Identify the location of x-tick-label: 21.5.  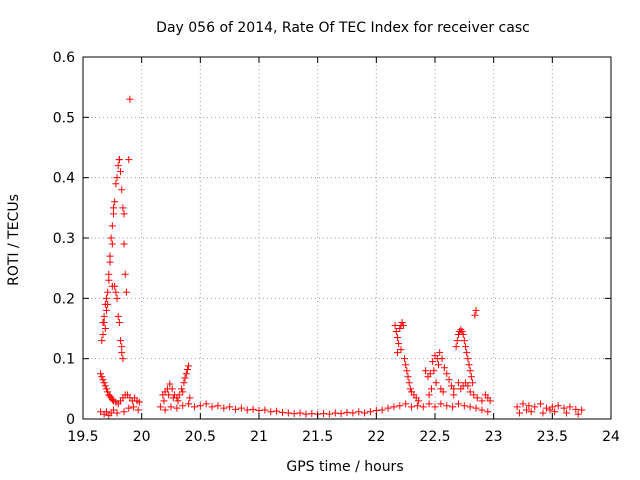
(317, 437).